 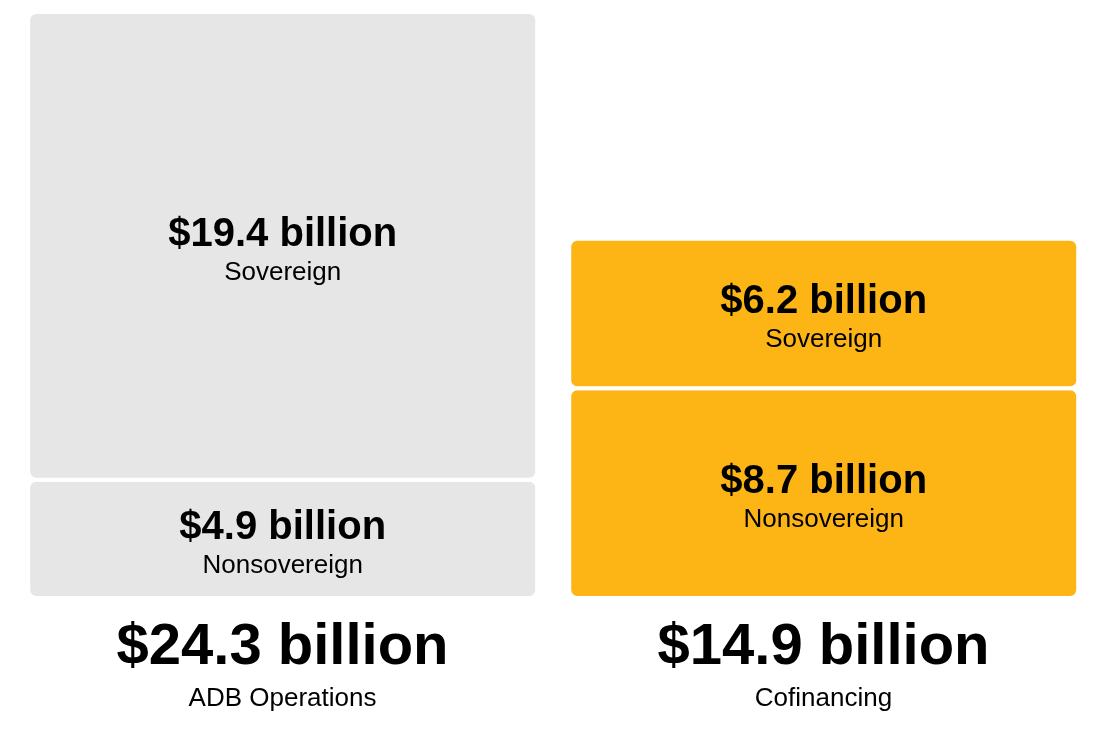 What do you see at coordinates (283, 524) in the screenshot?
I see `data-label: $4.9 billion` at bounding box center [283, 524].